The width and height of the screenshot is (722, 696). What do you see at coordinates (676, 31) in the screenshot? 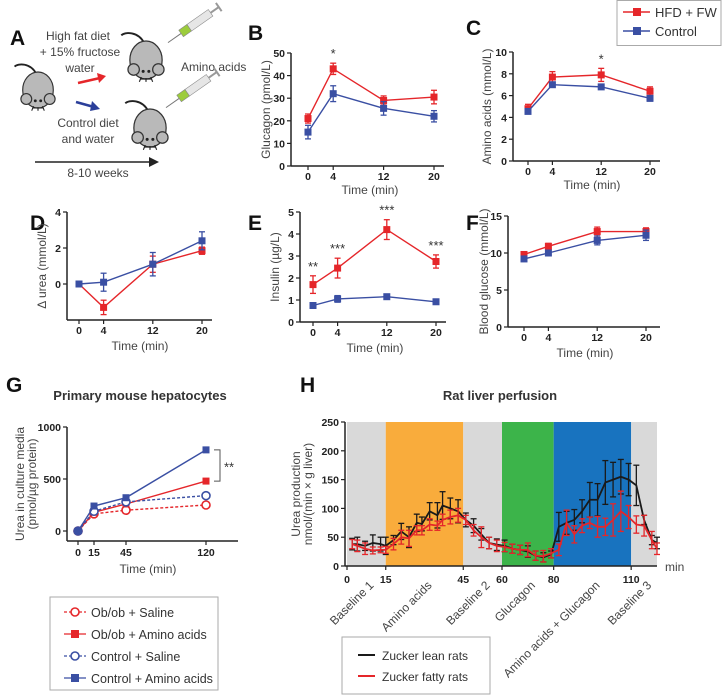
I see `legend-label-control: Control` at bounding box center [676, 31].